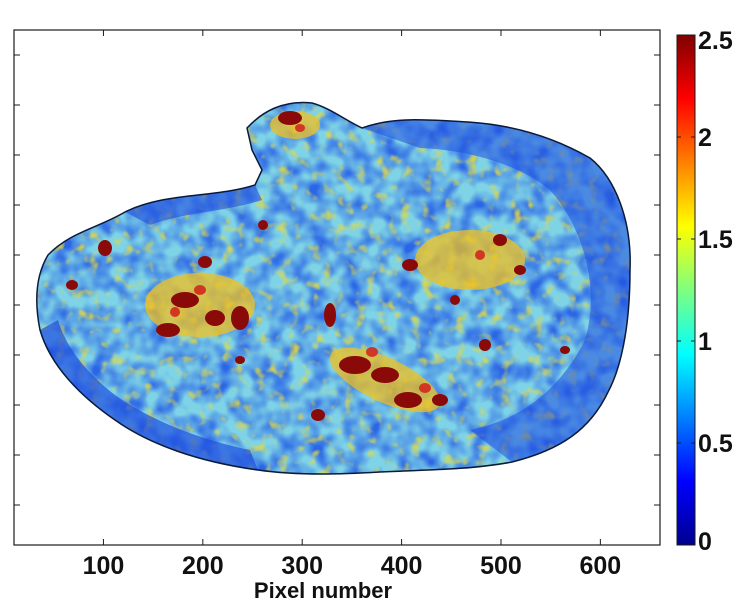 This screenshot has width=747, height=605. Describe the element at coordinates (715, 240) in the screenshot. I see `colorbar-tick-label: 1.5` at that location.